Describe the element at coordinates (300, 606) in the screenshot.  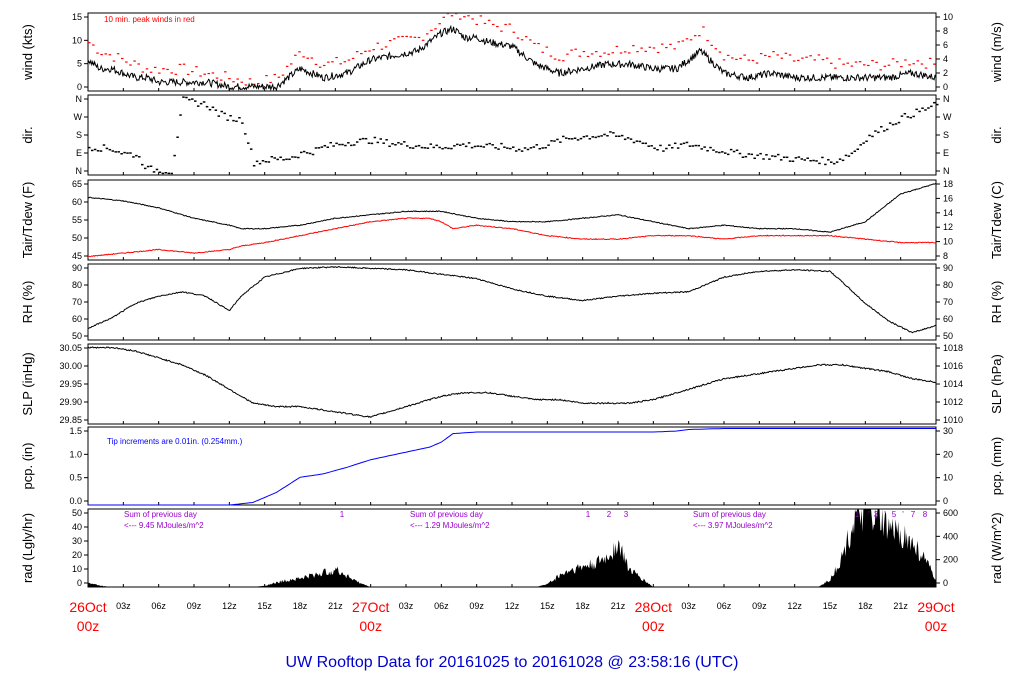
I see `x-hour-label: 18z` at that location.